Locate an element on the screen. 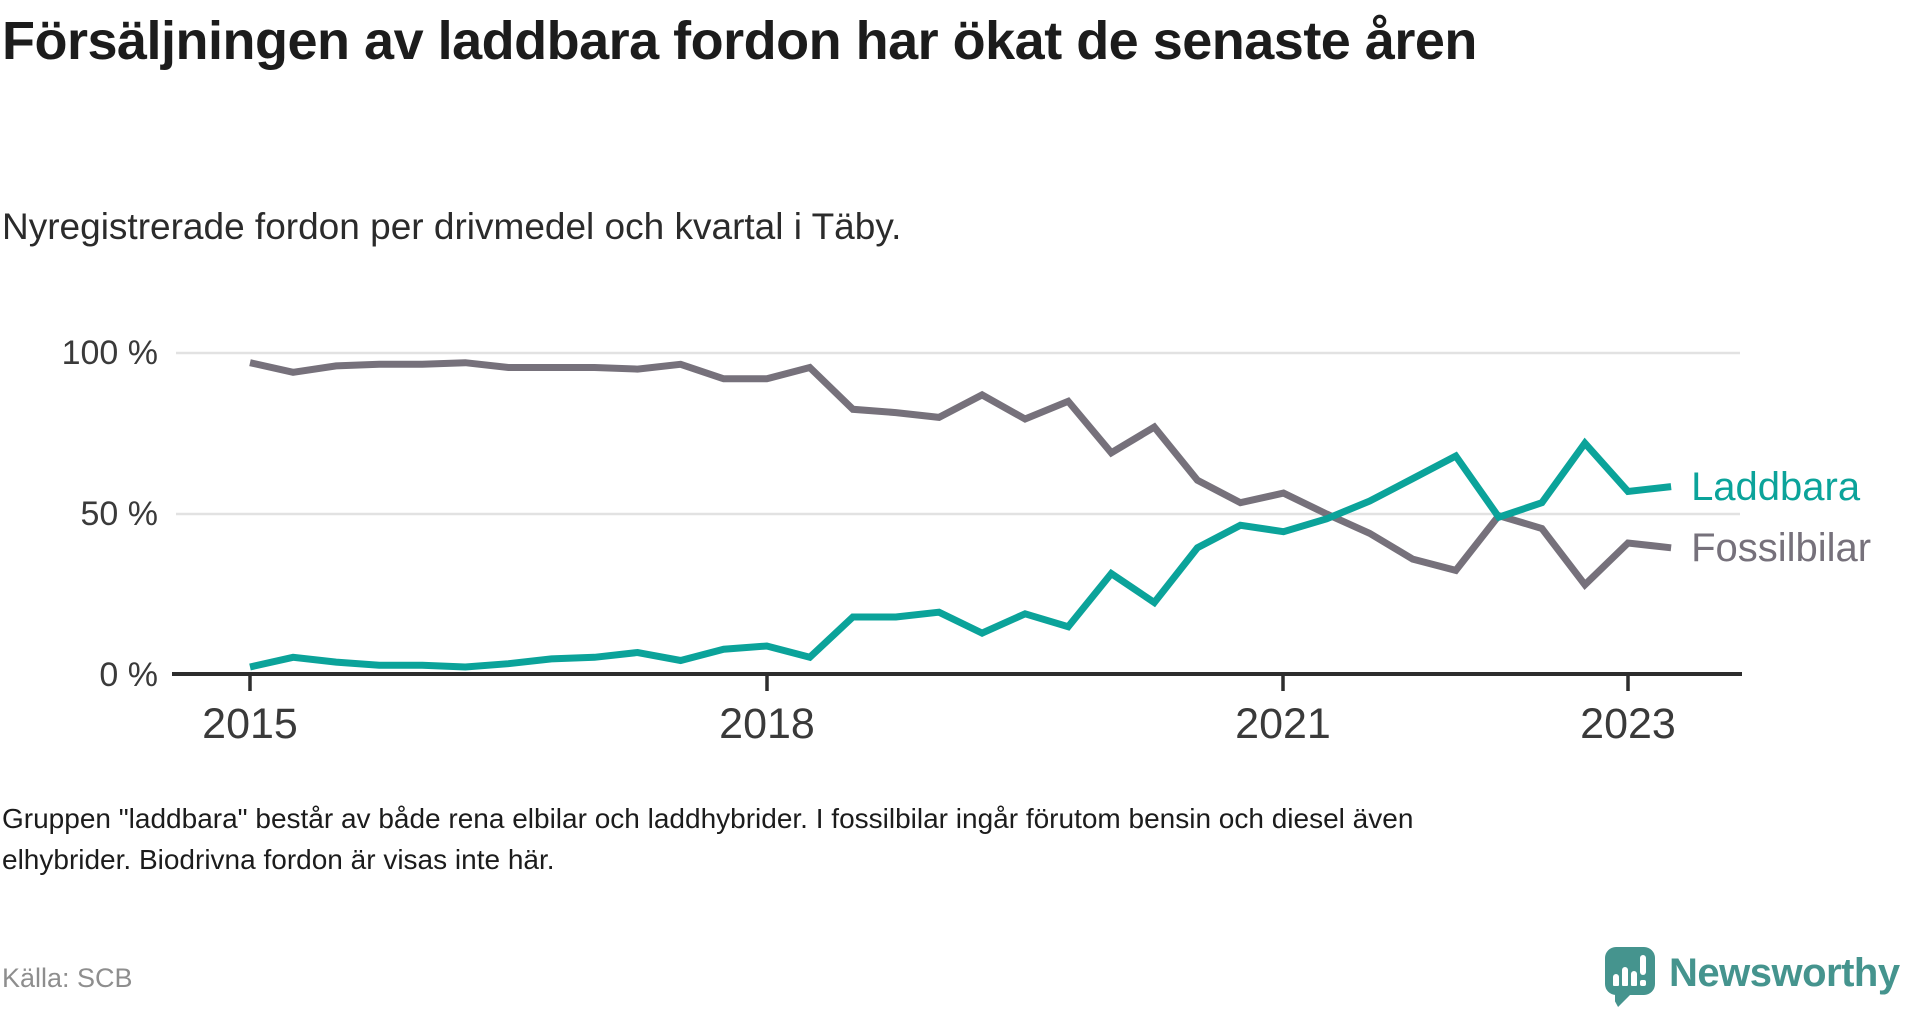 This screenshot has height=1010, width=1920. y-axis-label-0: 0 % is located at coordinates (128, 675).